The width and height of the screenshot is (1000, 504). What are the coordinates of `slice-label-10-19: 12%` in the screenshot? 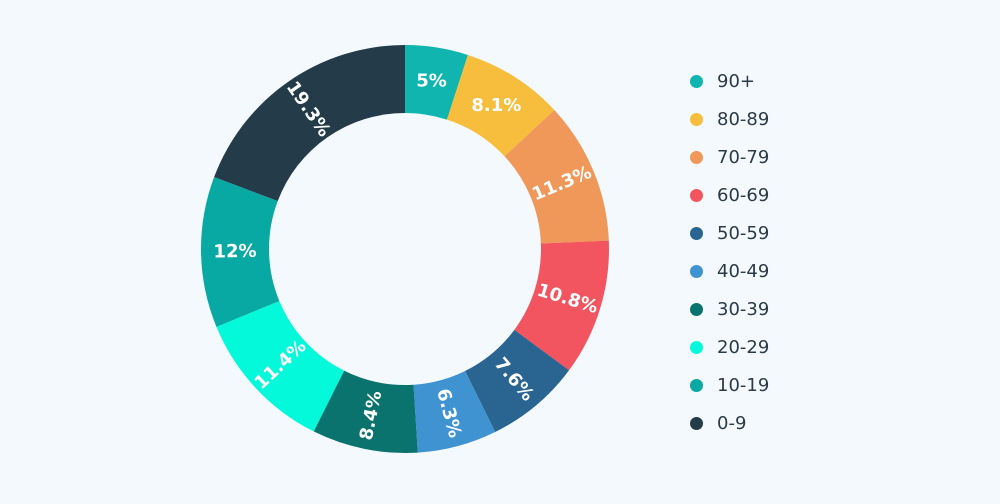 It's located at (234, 252).